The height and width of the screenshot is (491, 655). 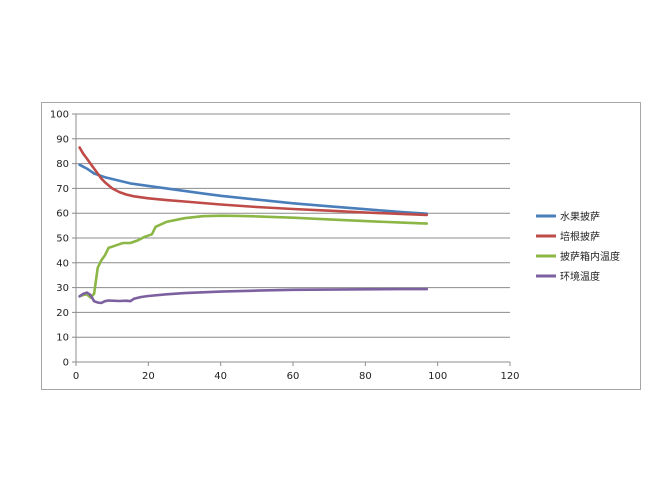 What do you see at coordinates (62, 313) in the screenshot?
I see `y-tick-label: 20` at bounding box center [62, 313].